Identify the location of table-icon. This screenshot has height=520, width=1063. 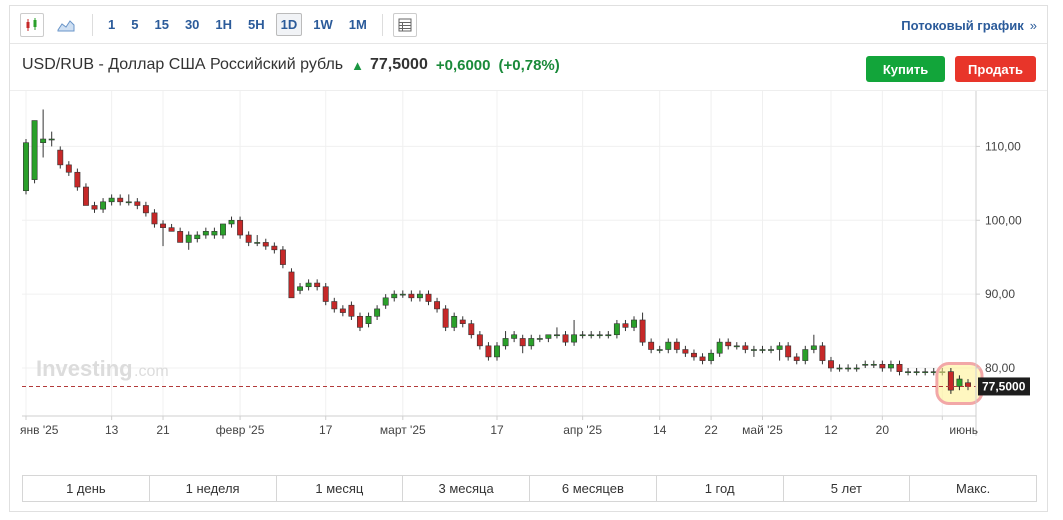
(404, 24).